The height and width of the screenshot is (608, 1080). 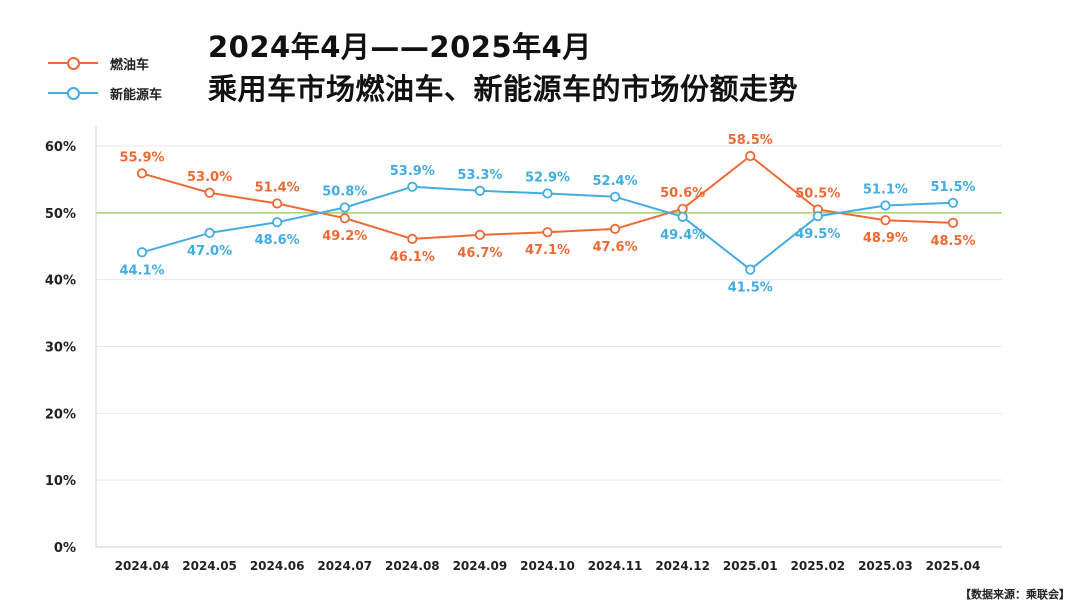 I want to click on data-point-ice-2024.07, so click(x=344, y=218).